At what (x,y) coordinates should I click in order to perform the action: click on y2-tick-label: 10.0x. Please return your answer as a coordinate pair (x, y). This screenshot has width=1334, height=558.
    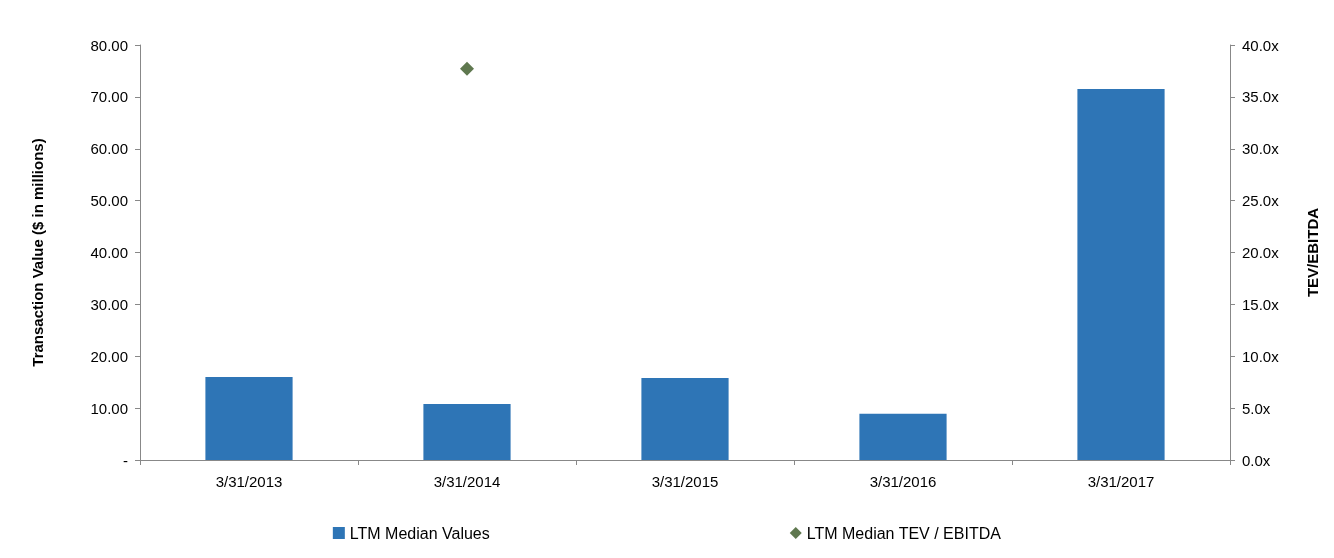
    Looking at the image, I should click on (1261, 356).